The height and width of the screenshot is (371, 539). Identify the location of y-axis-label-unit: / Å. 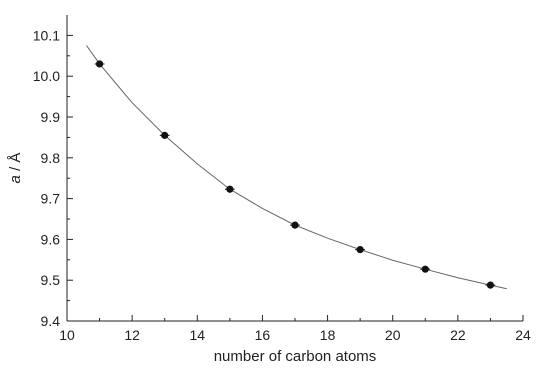
(15, 164).